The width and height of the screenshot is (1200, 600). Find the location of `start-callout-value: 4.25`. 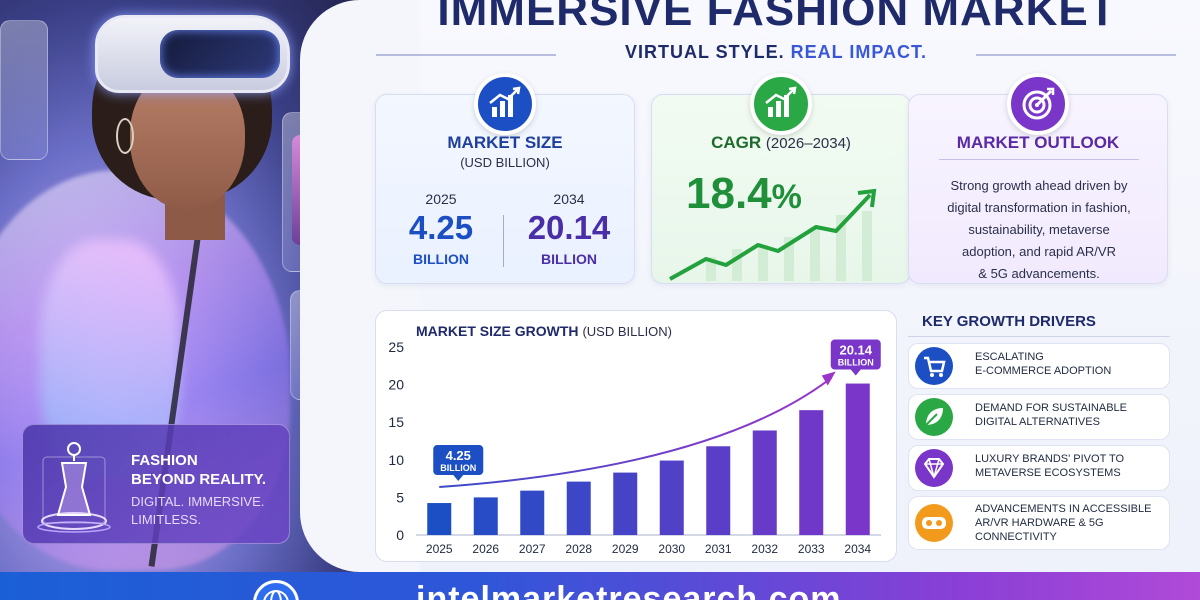

start-callout-value: 4.25 is located at coordinates (458, 455).